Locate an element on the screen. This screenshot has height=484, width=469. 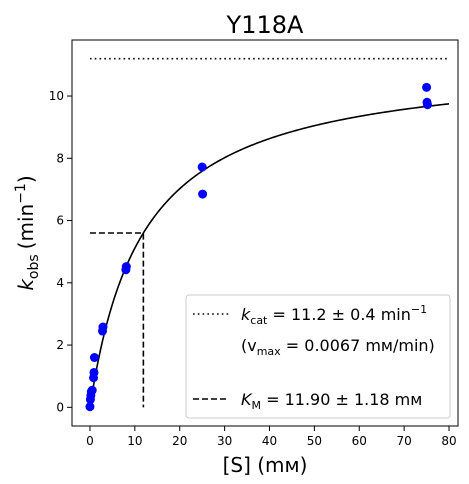
legend-vmax-entry: (vmax = 0.0067 mм/min) is located at coordinates (338, 347).